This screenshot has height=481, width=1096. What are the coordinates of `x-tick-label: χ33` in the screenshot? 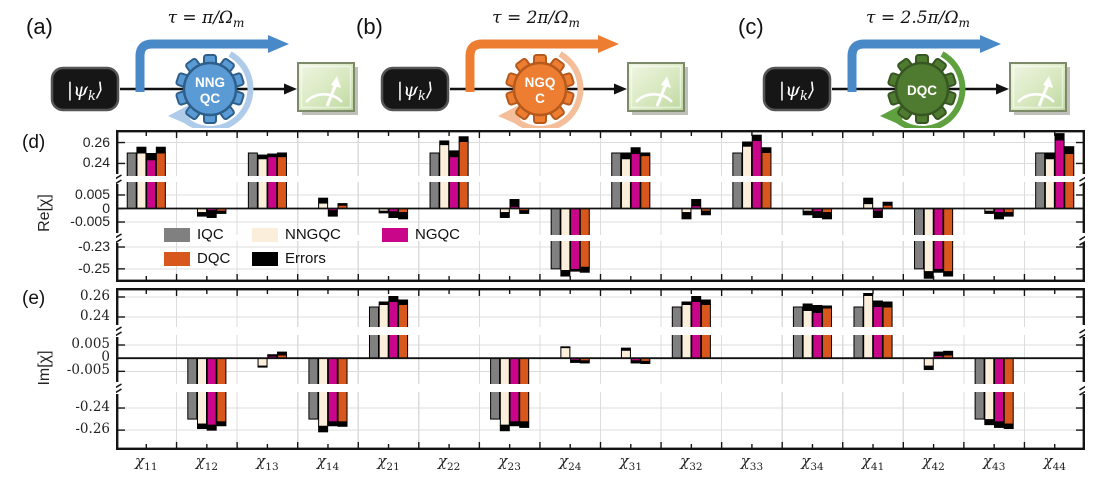 It's located at (752, 462).